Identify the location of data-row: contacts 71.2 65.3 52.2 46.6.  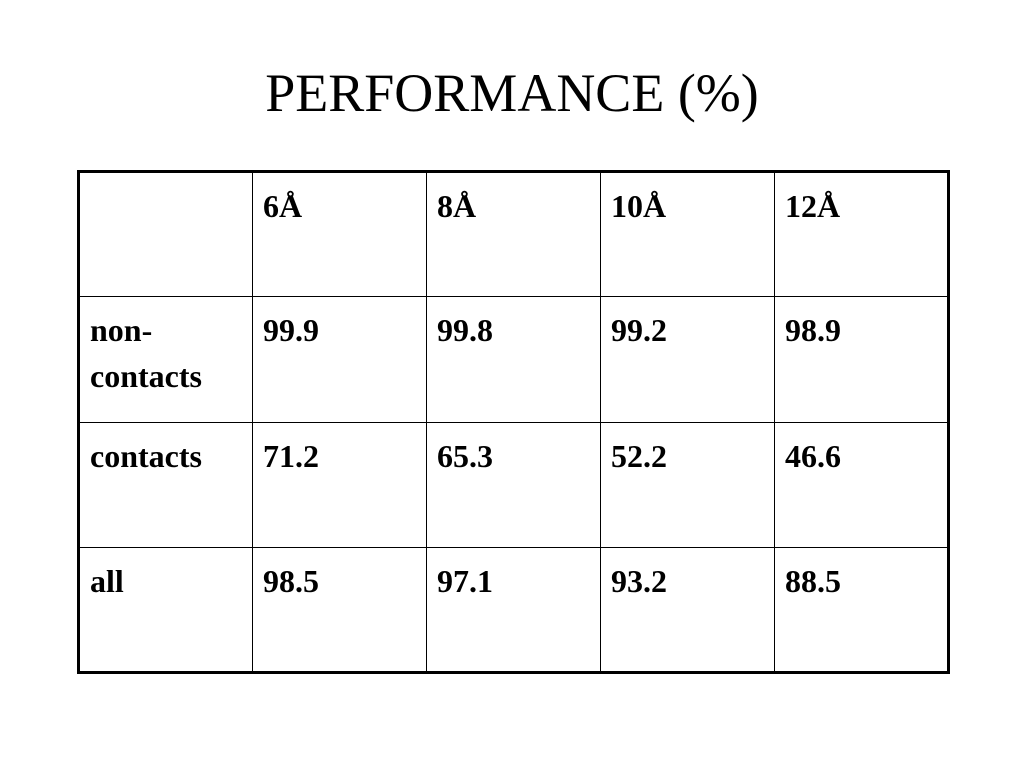
(513, 484).